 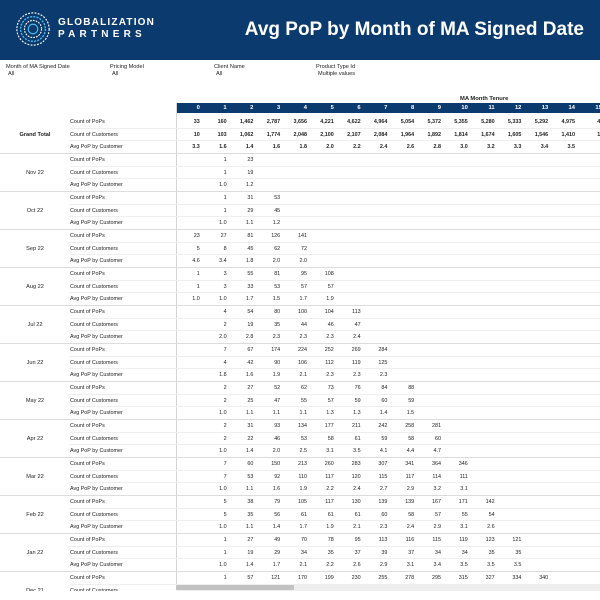 What do you see at coordinates (35, 589) in the screenshot?
I see `month-label: Dec 21` at bounding box center [35, 589].